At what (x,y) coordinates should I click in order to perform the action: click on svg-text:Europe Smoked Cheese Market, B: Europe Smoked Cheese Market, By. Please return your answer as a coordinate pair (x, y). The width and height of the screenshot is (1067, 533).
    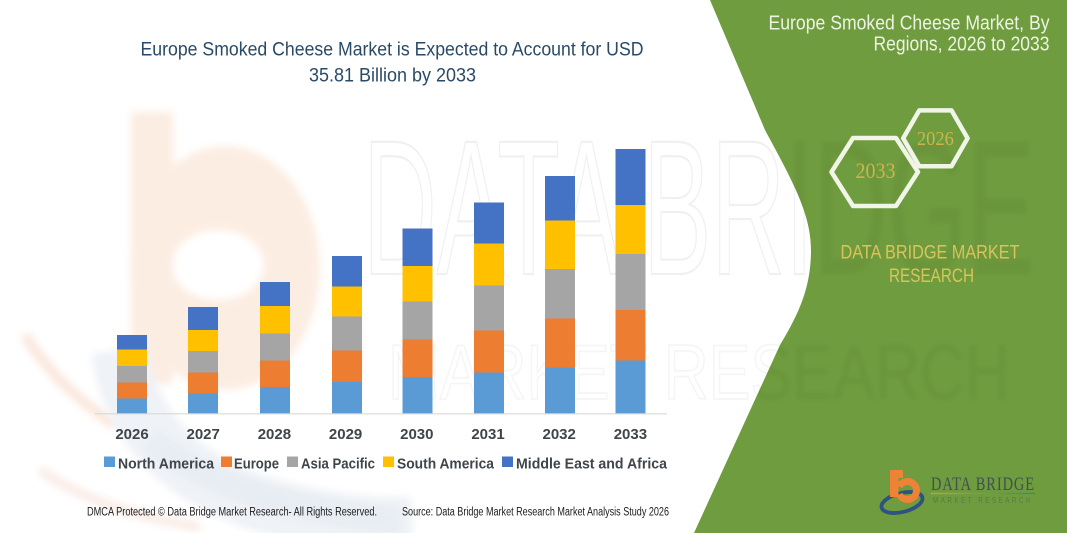
    Looking at the image, I should click on (909, 24).